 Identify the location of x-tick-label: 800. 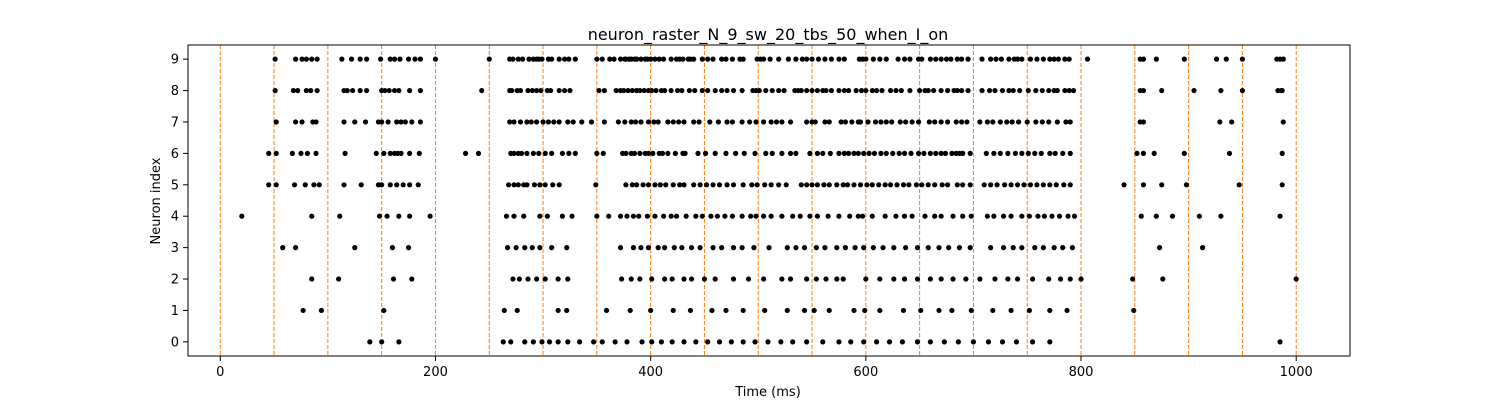
(1081, 372).